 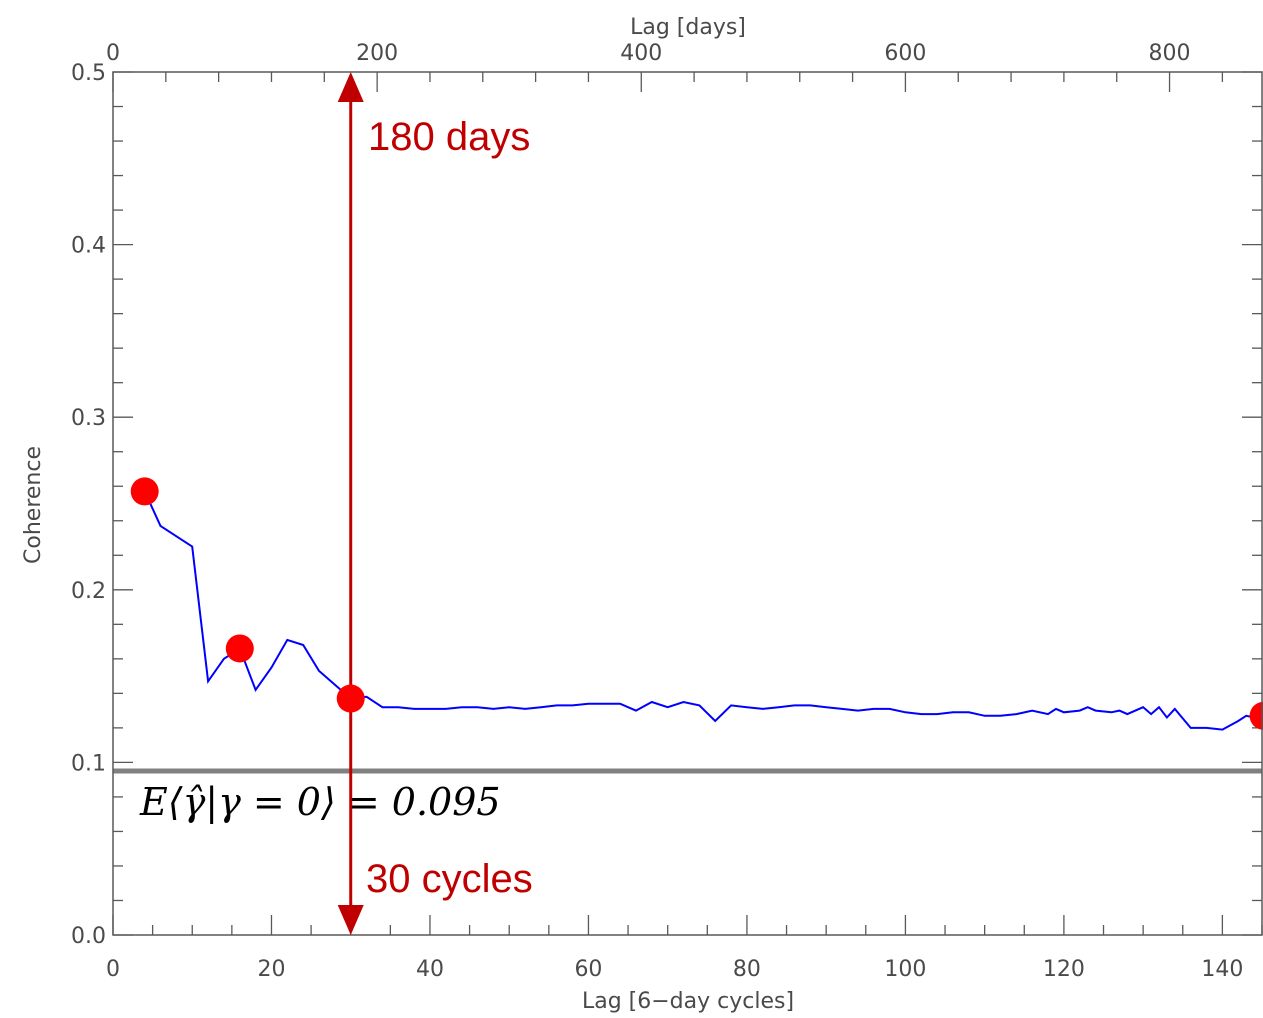 I want to click on arrow-up-icon, so click(x=350, y=87).